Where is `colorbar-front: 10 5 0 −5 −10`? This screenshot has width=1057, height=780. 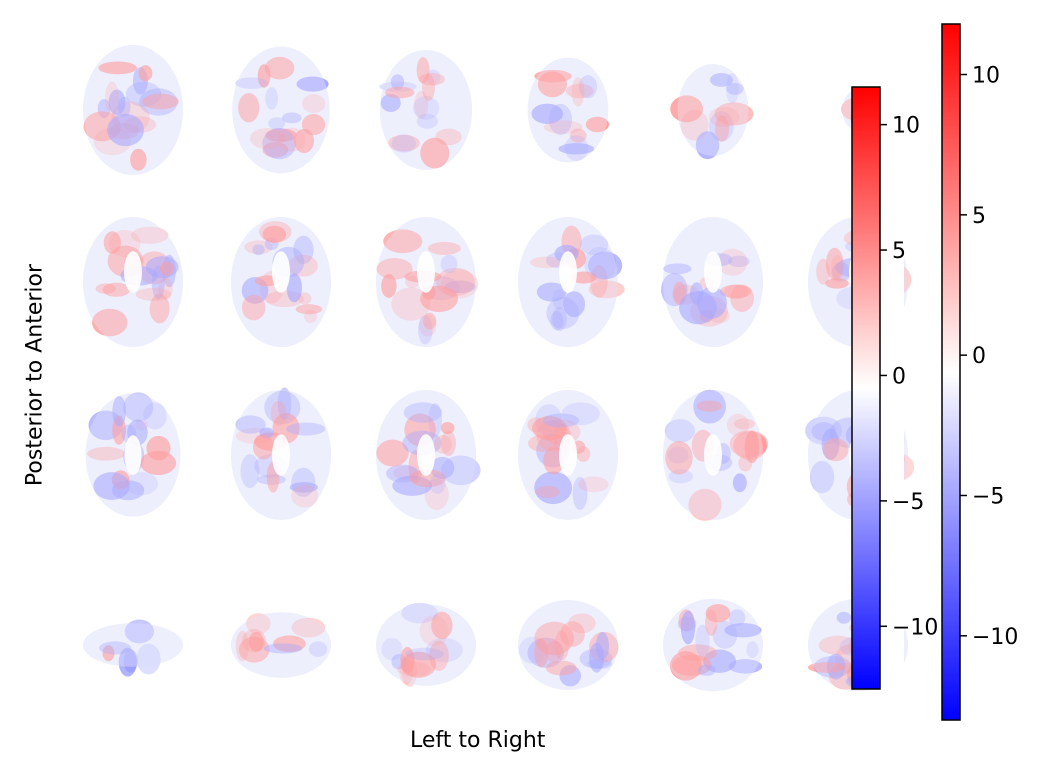 colorbar-front: 10 5 0 −5 −10 is located at coordinates (894, 388).